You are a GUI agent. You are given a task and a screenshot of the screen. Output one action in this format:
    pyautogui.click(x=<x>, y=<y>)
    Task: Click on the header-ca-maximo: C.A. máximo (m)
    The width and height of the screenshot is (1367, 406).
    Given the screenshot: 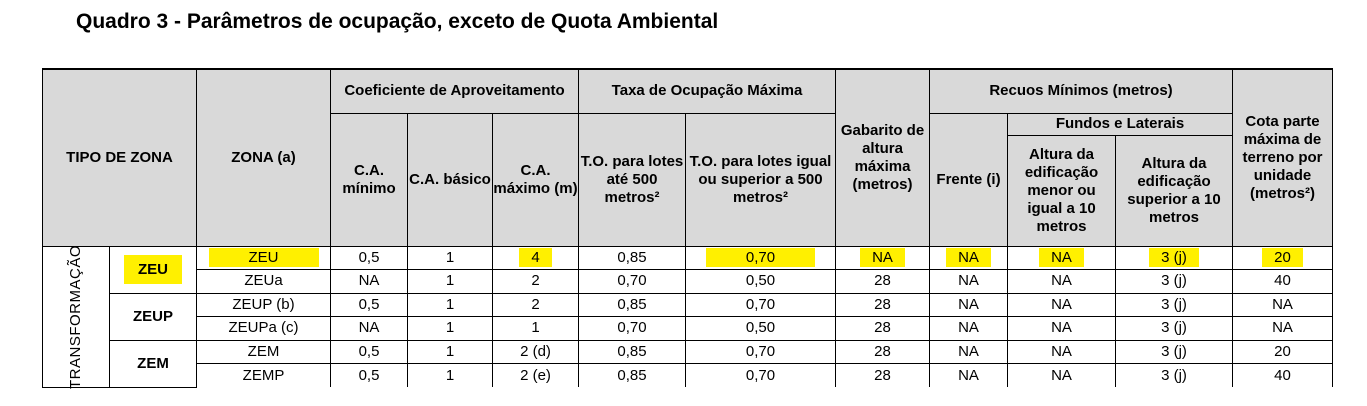 What is the action you would take?
    pyautogui.click(x=535, y=179)
    